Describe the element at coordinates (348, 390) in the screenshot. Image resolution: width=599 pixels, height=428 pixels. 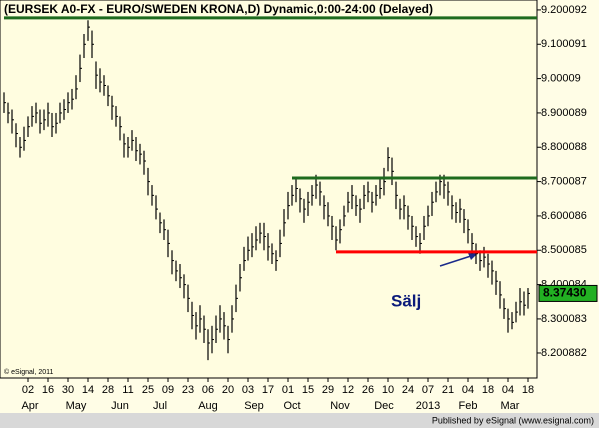
I see `x-tick-label: 12` at that location.